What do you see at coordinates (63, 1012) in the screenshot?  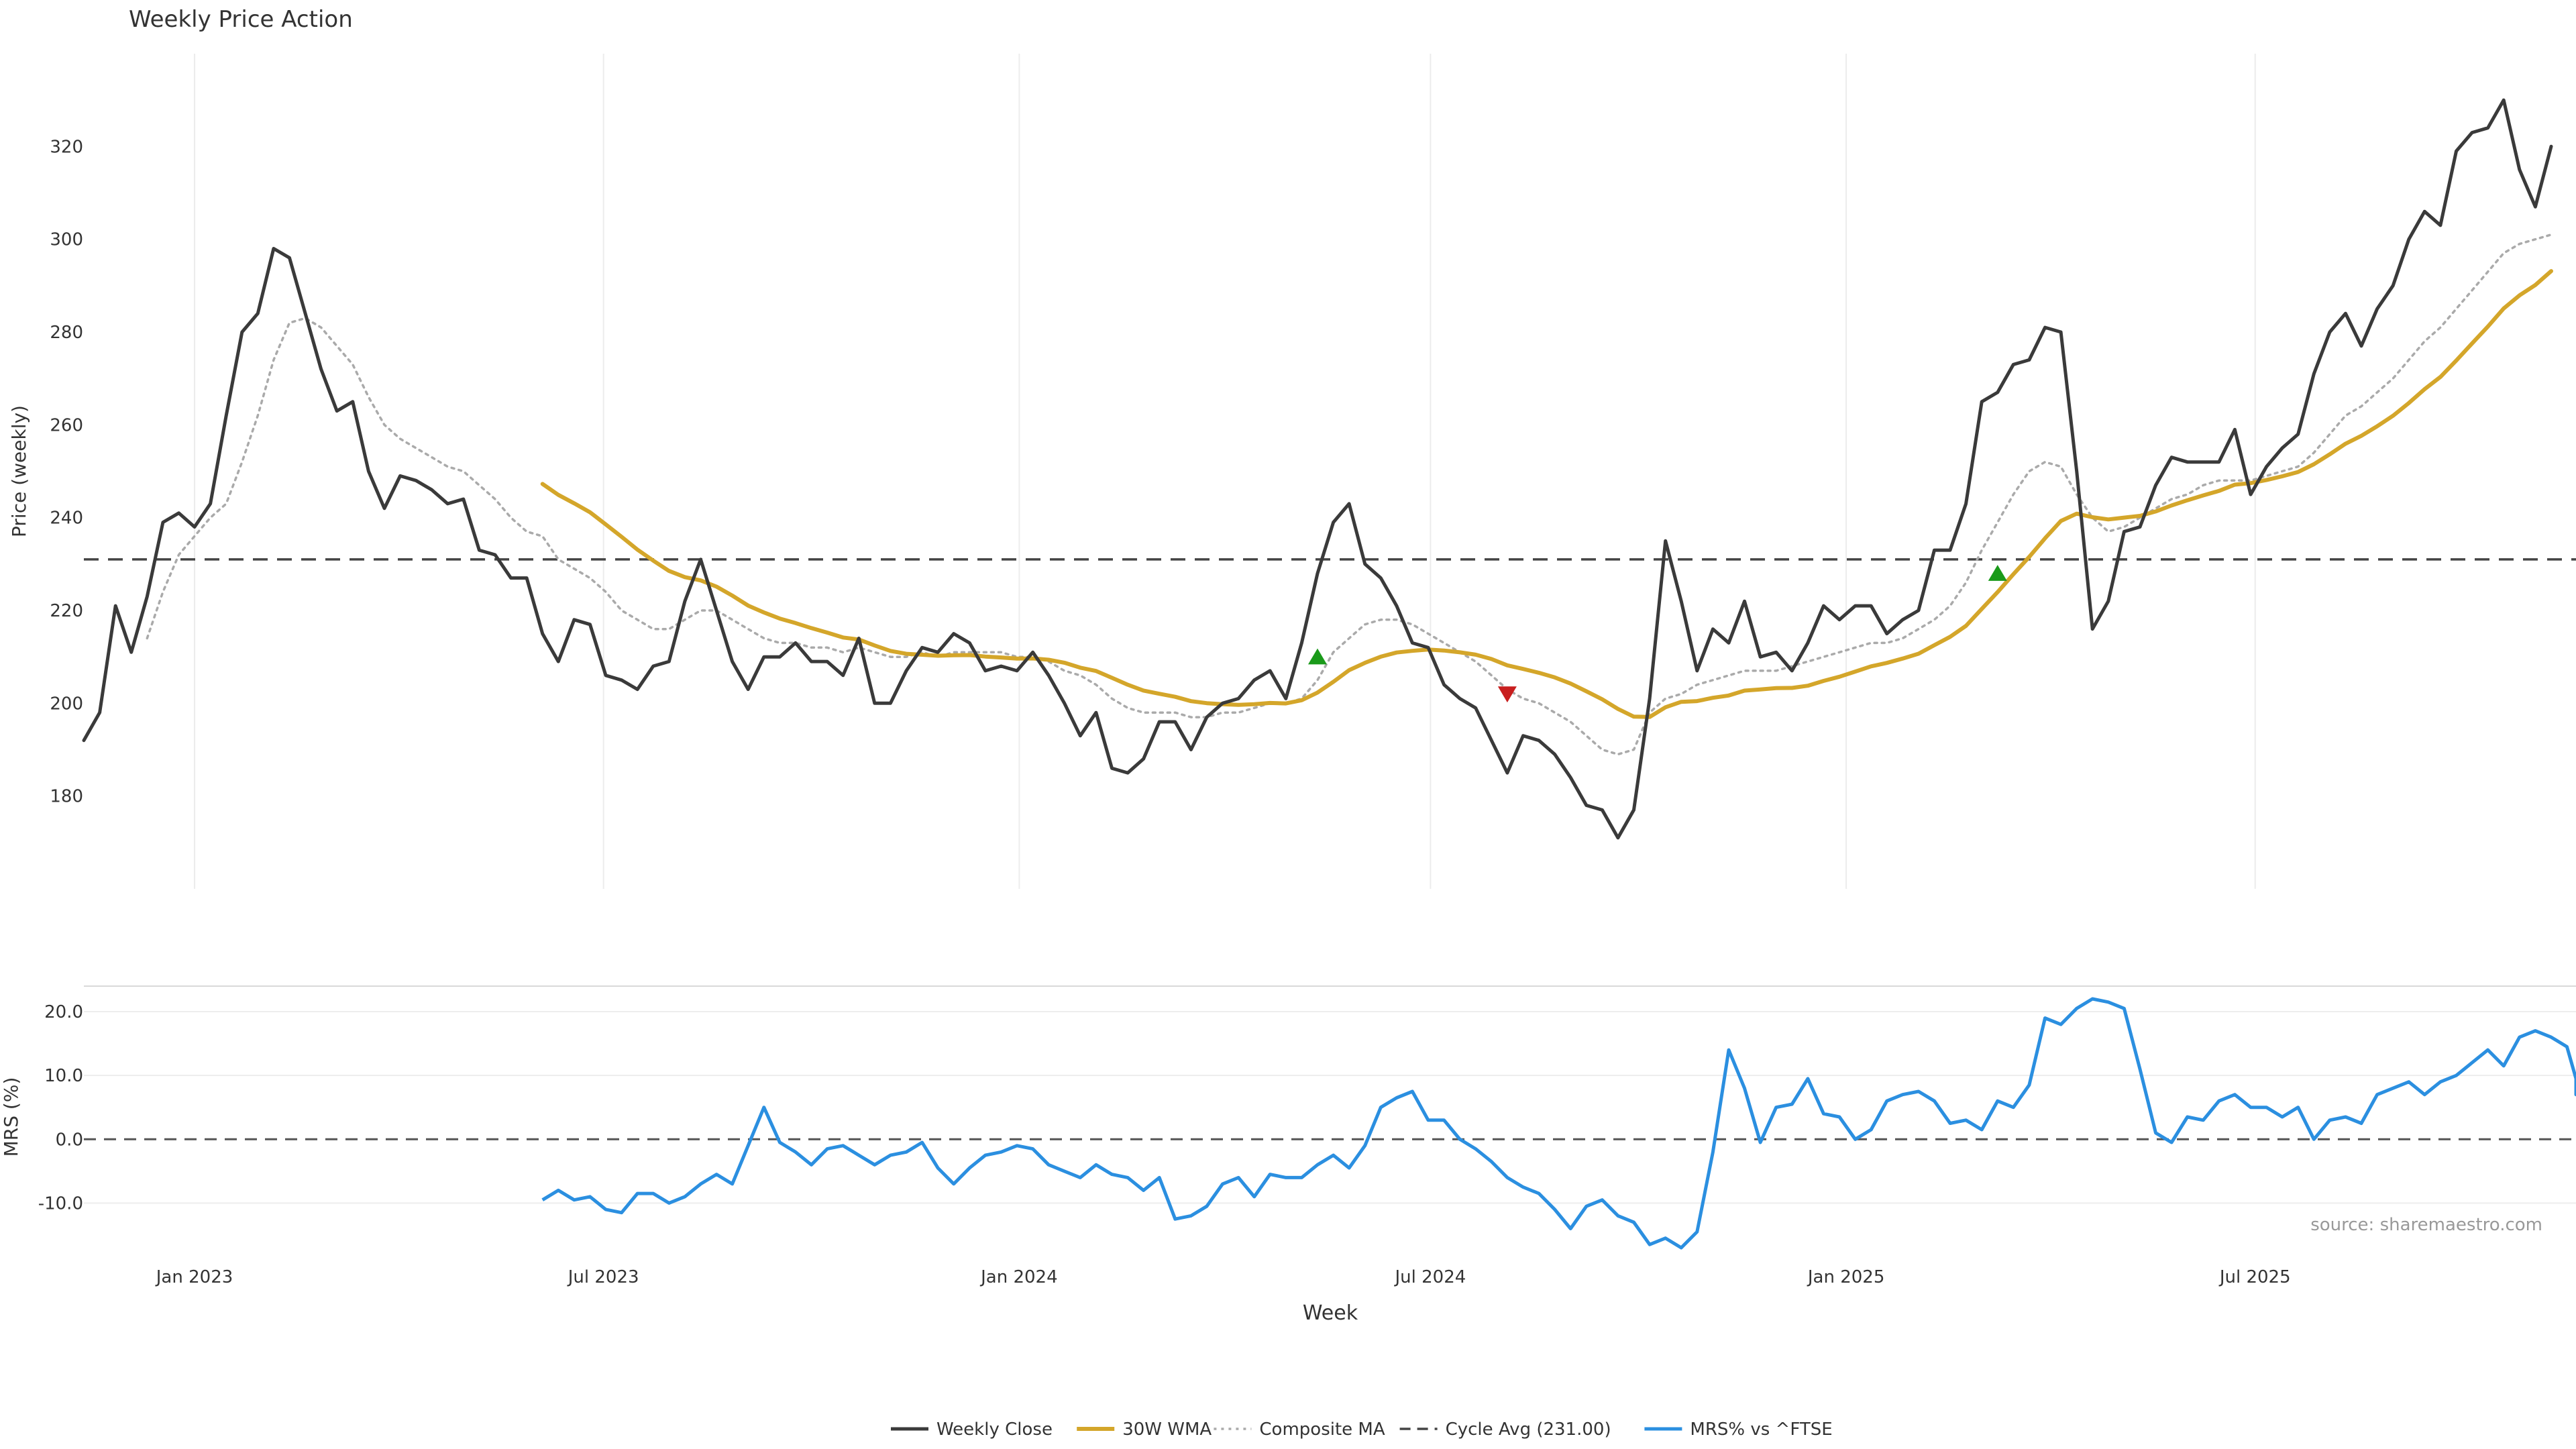 I see `mrs-tick-label: 20.0` at bounding box center [63, 1012].